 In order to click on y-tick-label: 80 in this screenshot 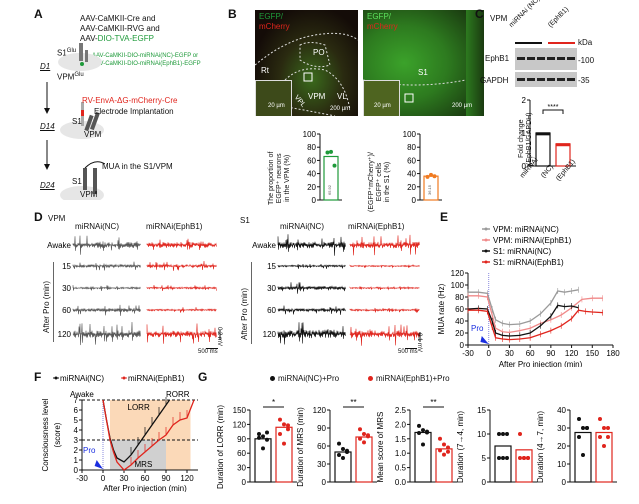, I will do `click(311, 147)`.